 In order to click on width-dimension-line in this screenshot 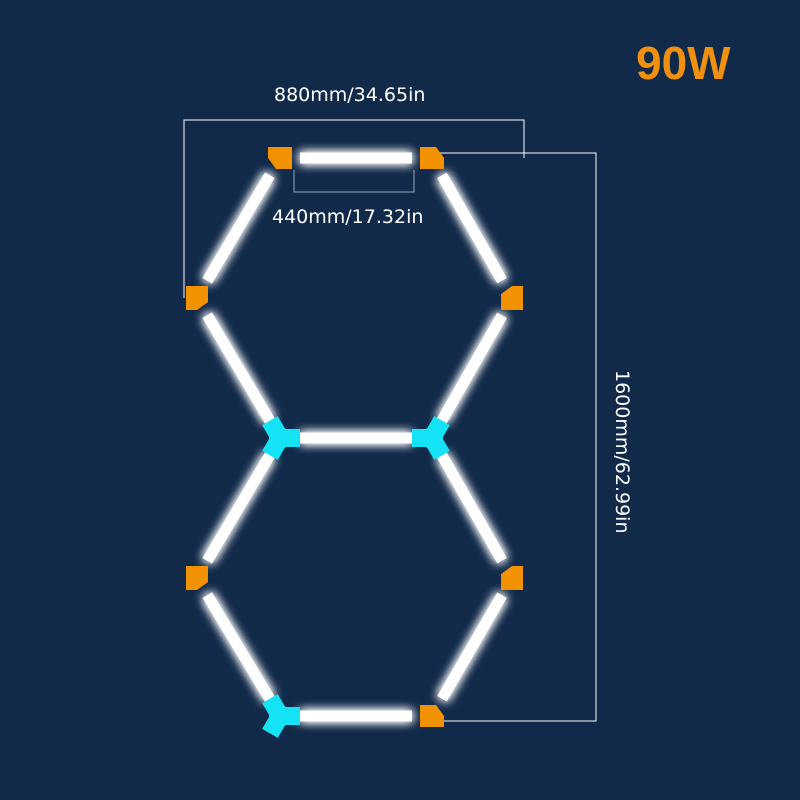, I will do `click(354, 208)`.